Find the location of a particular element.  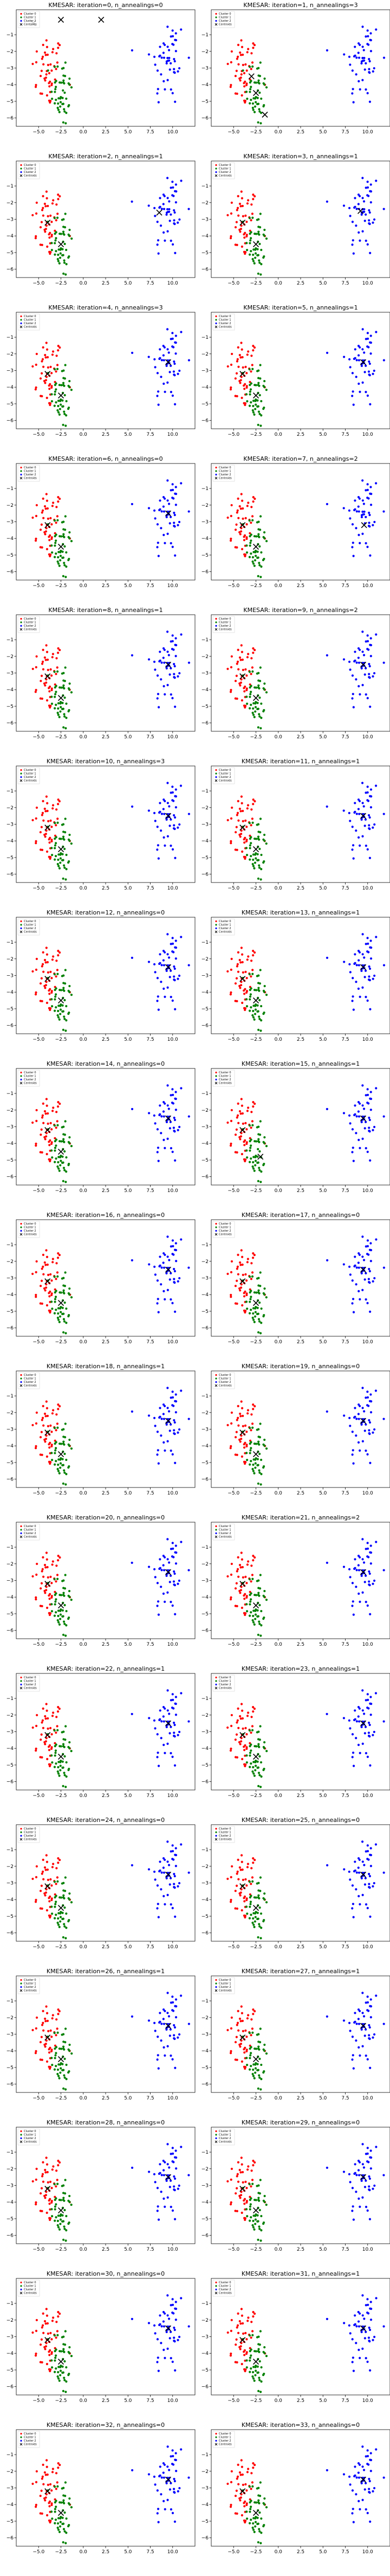

legend-label: Cluster 1 is located at coordinates (30, 1530).